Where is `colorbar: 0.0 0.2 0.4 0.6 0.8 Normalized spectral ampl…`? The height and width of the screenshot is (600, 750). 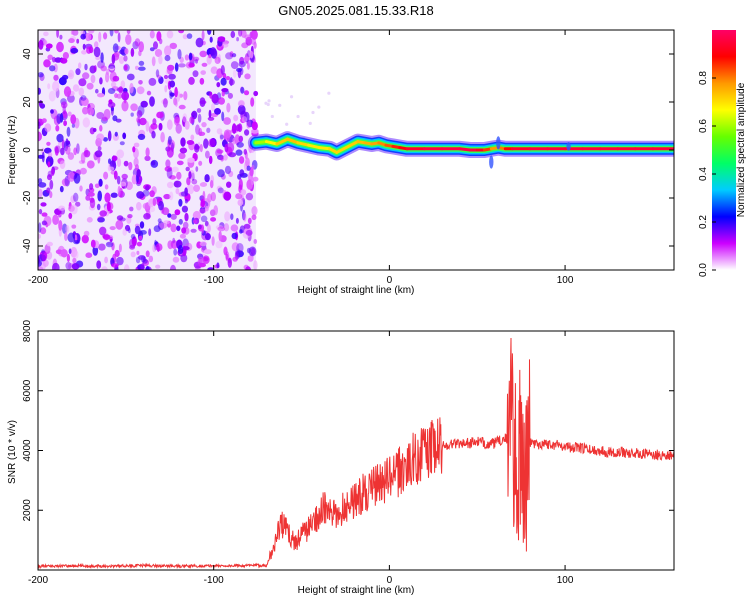 colorbar: 0.0 0.2 0.4 0.6 0.8 Normalized spectral ampl… is located at coordinates (722, 153).